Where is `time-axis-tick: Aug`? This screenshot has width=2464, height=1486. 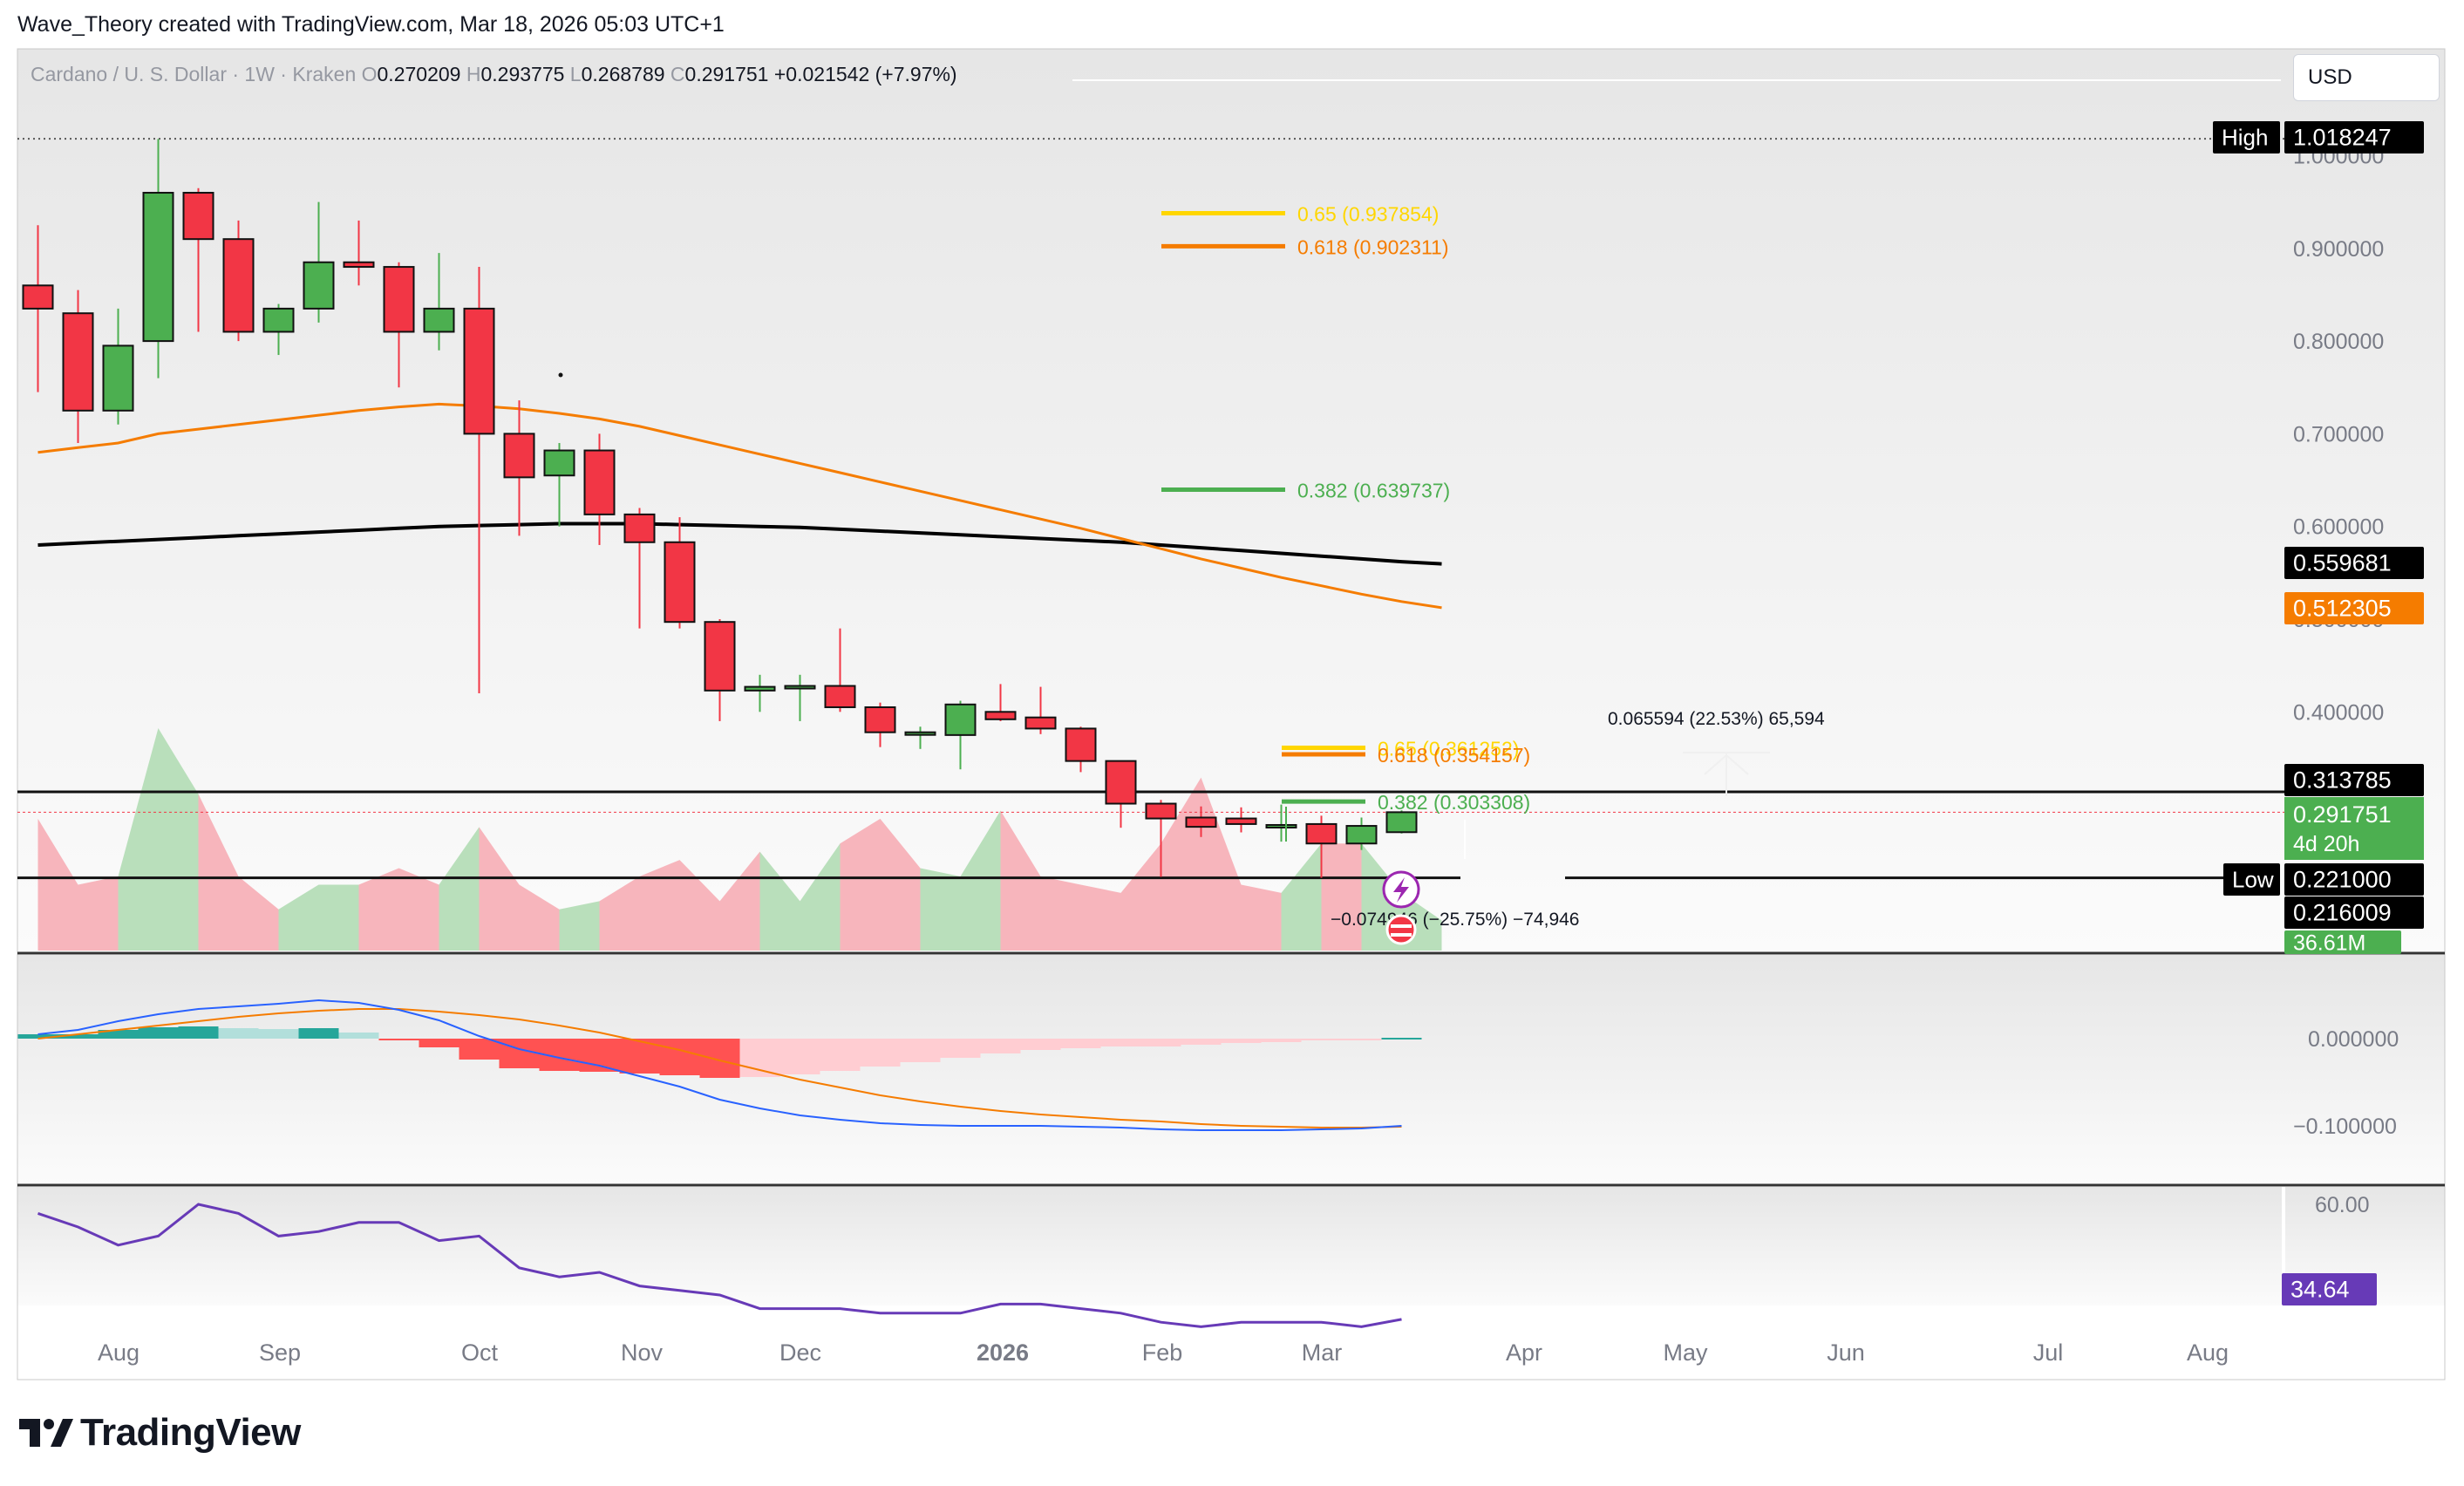 time-axis-tick: Aug is located at coordinates (119, 1352).